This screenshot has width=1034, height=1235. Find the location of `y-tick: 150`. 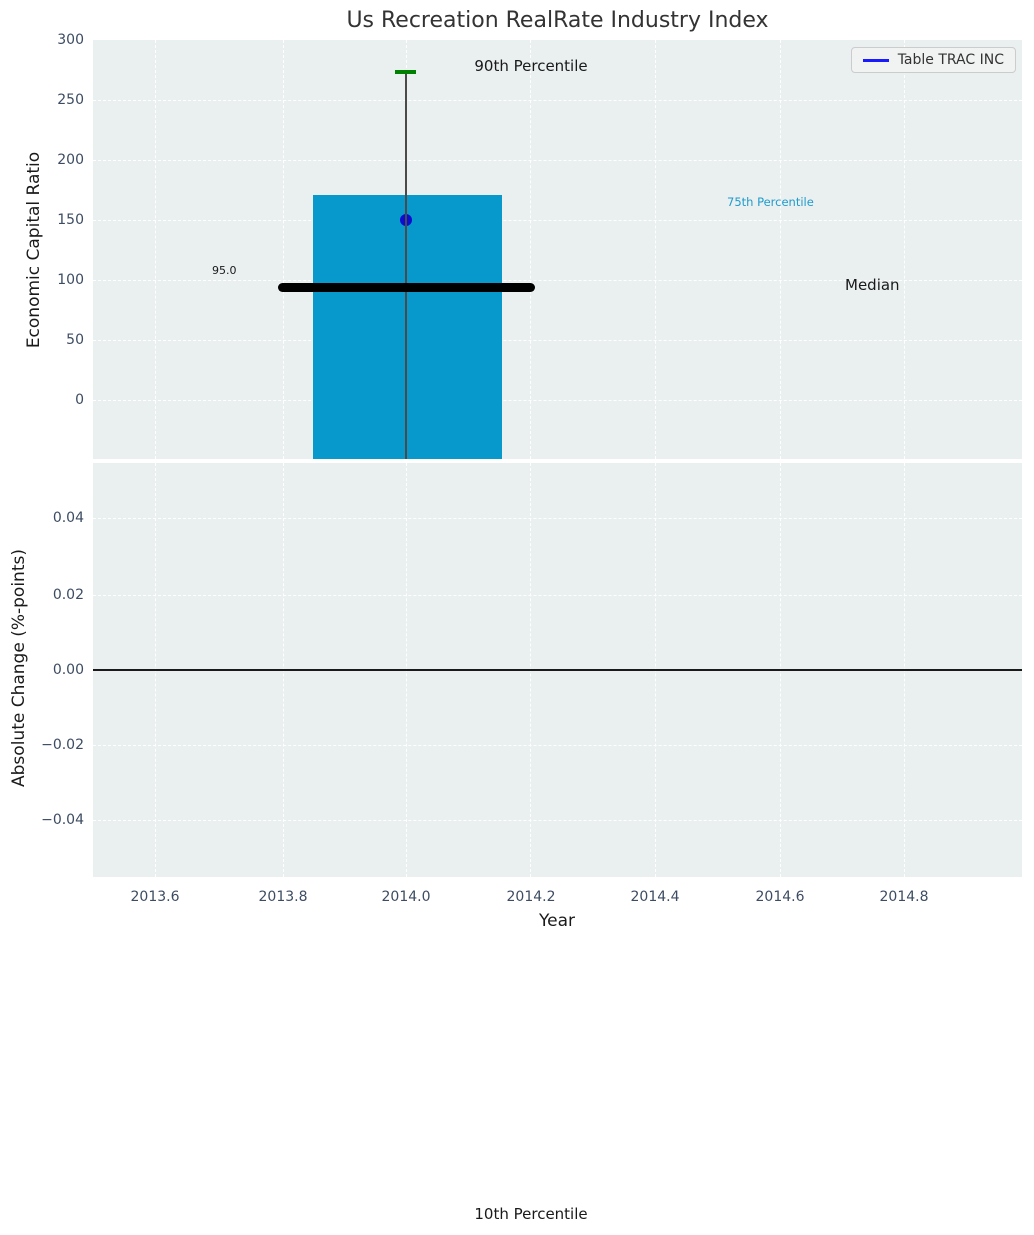

y-tick: 150 is located at coordinates (70, 220).